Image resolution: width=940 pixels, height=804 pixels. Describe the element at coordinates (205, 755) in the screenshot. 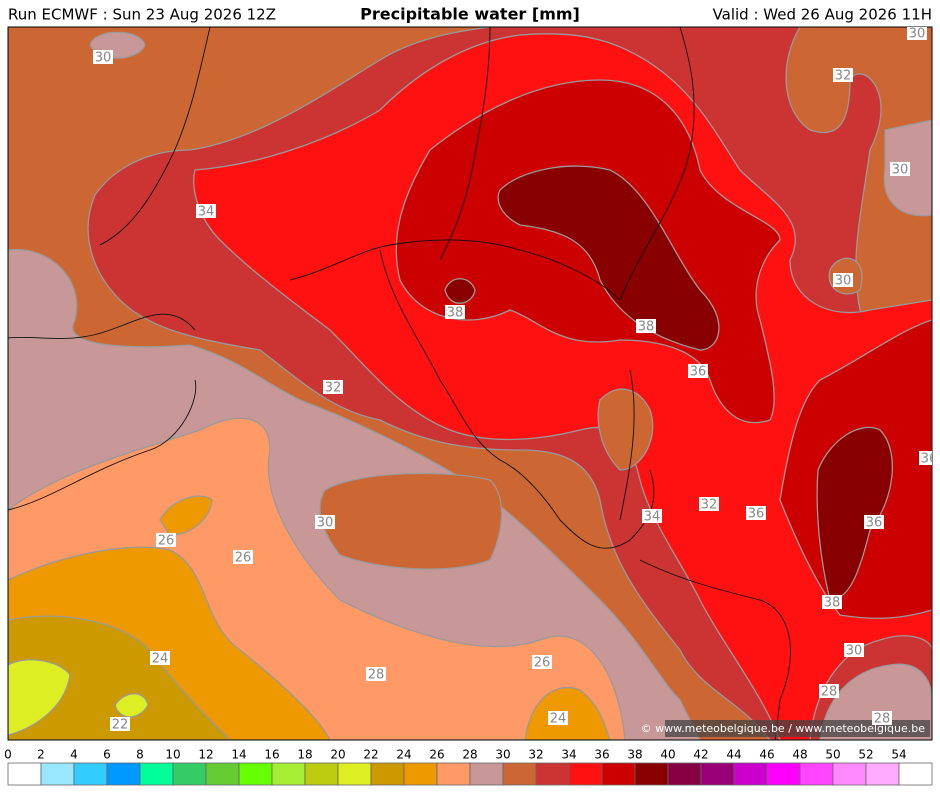

I see `colorbar-tick-label: 12` at that location.